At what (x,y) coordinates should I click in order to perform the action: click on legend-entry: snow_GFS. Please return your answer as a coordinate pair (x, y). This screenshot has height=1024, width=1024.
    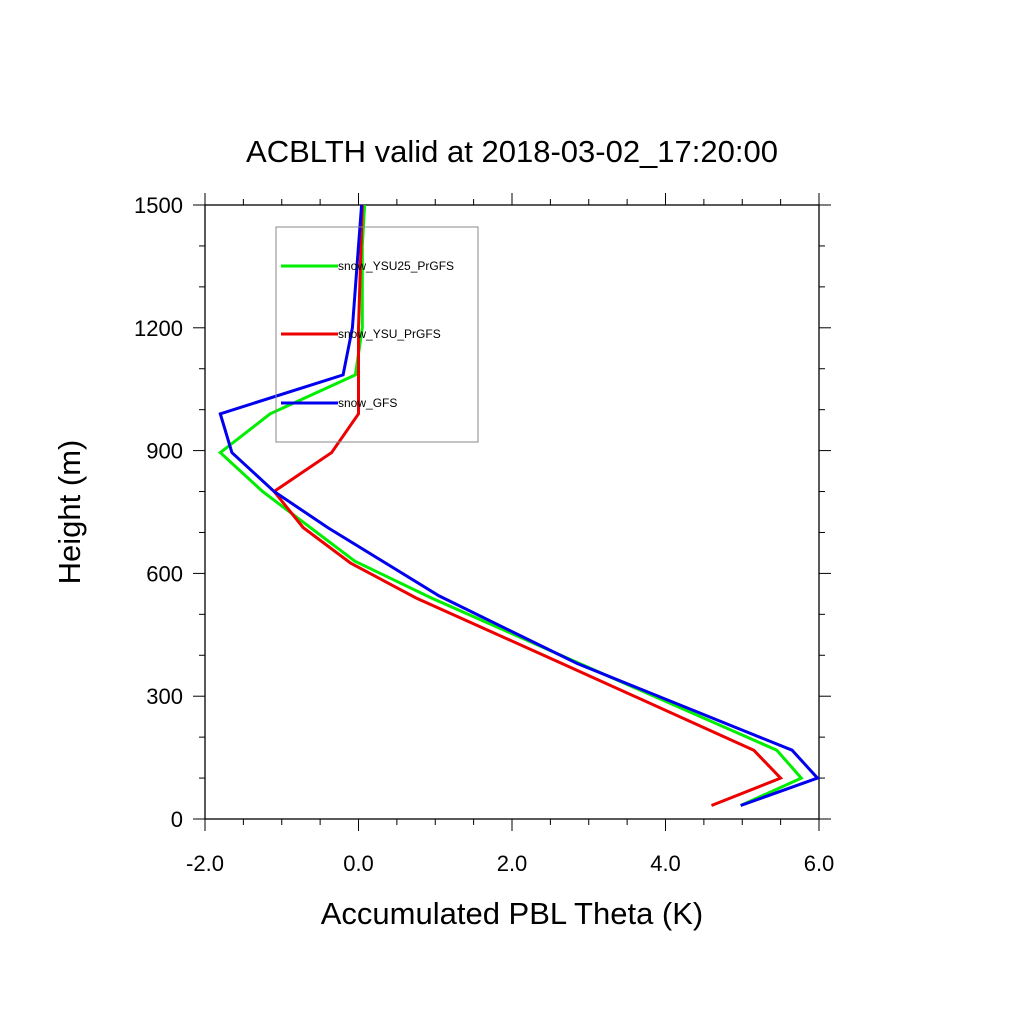
    Looking at the image, I should click on (367, 403).